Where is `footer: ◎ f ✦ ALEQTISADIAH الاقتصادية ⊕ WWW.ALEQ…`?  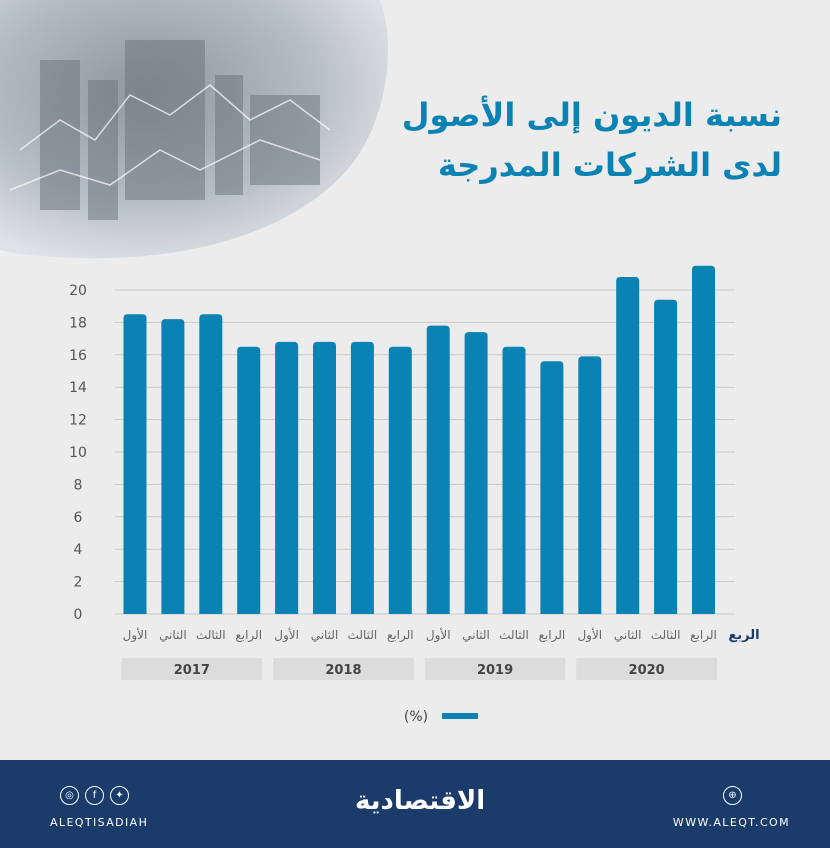
footer: ◎ f ✦ ALEQTISADIAH الاقتصادية ⊕ WWW.ALEQ… is located at coordinates (415, 804).